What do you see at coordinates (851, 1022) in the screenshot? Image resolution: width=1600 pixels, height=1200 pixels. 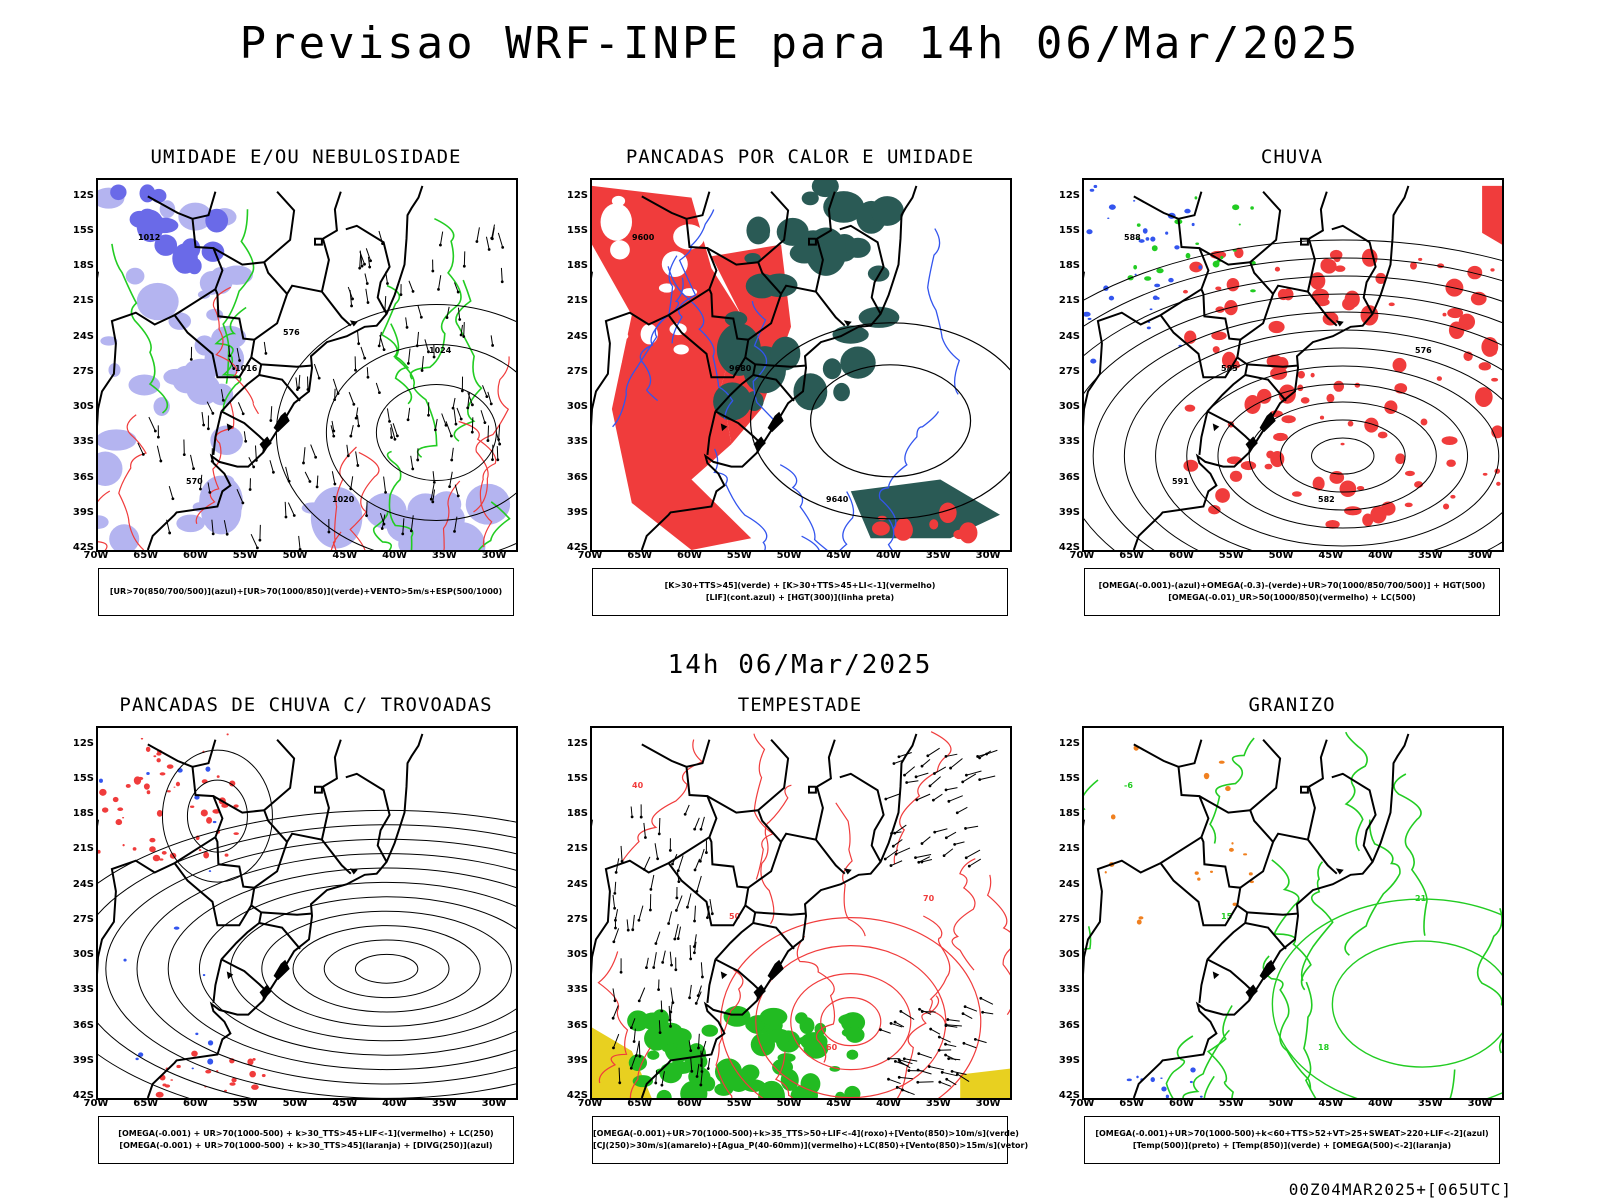 I see `lc850-red-line` at bounding box center [851, 1022].